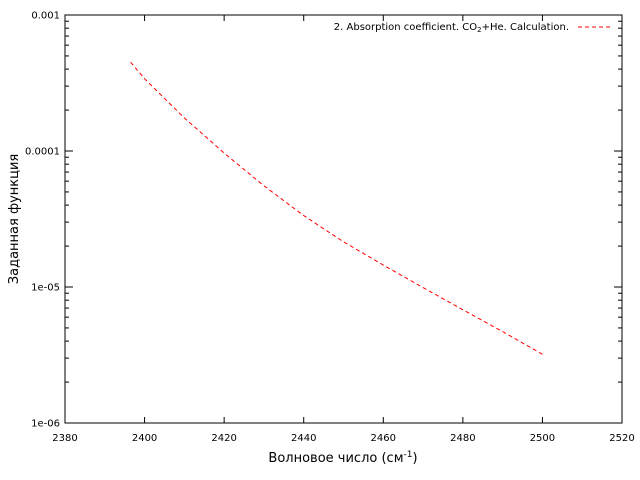 The image size is (640, 480). I want to click on x-tick-label: 2520, so click(621, 438).